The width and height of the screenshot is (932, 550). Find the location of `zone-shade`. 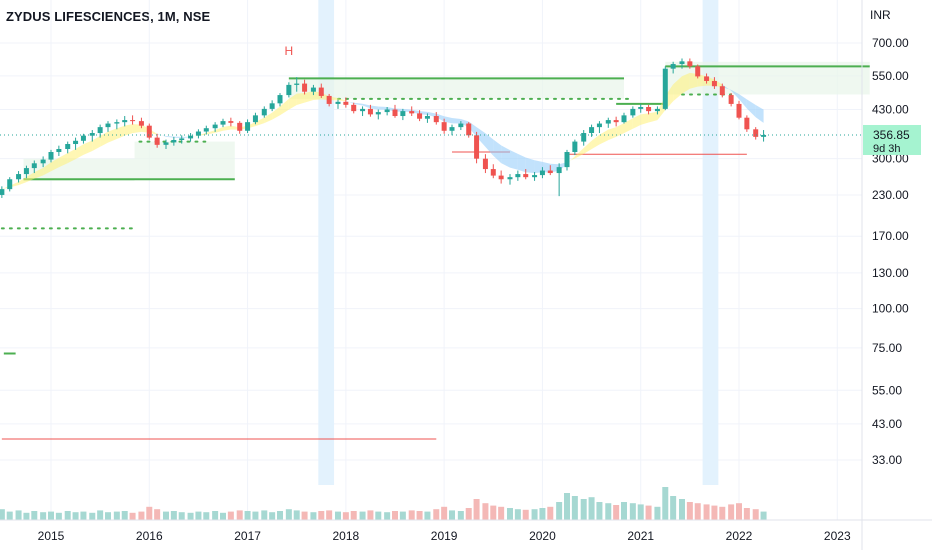

zone-shade is located at coordinates (184, 160).